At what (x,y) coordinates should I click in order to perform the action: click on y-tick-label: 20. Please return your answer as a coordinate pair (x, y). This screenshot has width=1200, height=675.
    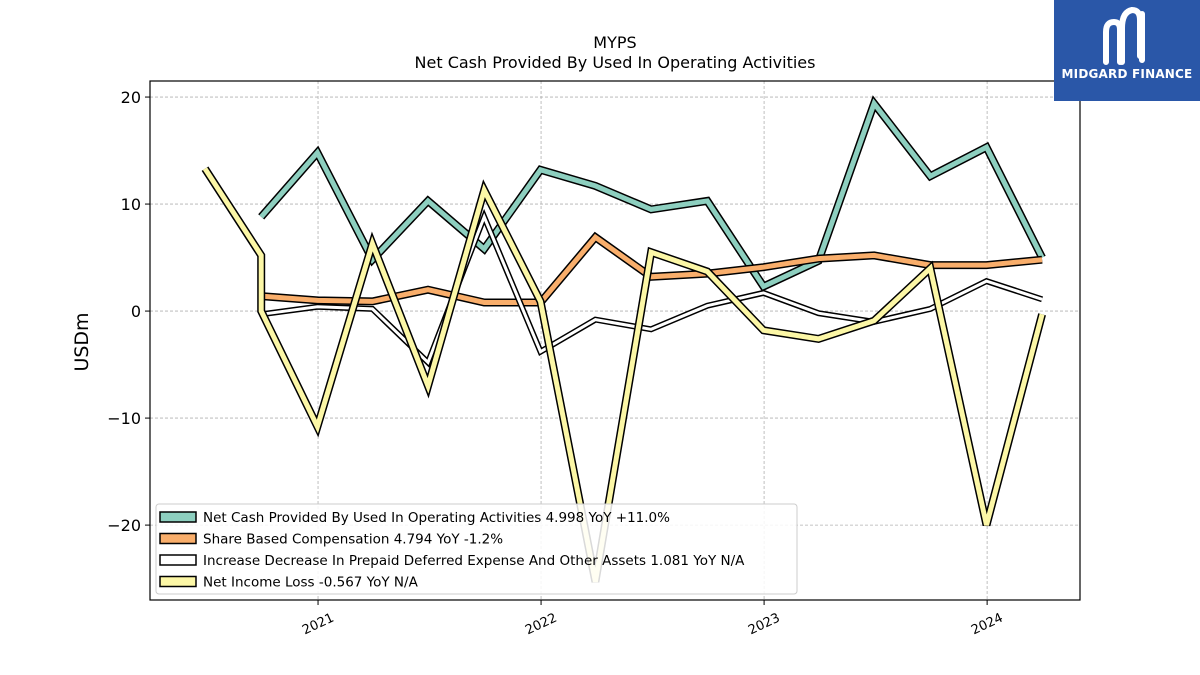
    Looking at the image, I should click on (131, 97).